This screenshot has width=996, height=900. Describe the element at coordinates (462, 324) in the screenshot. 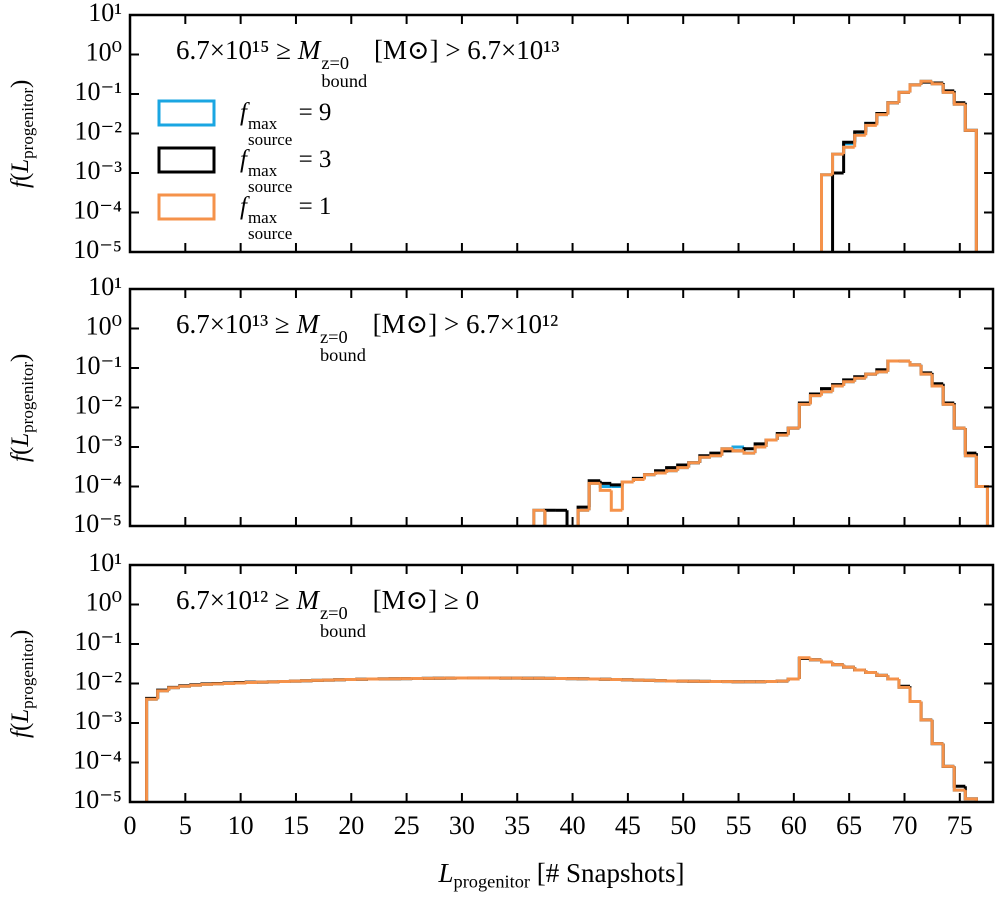

I see `text-part: [M⊙] > 6.7×10¹²` at that location.